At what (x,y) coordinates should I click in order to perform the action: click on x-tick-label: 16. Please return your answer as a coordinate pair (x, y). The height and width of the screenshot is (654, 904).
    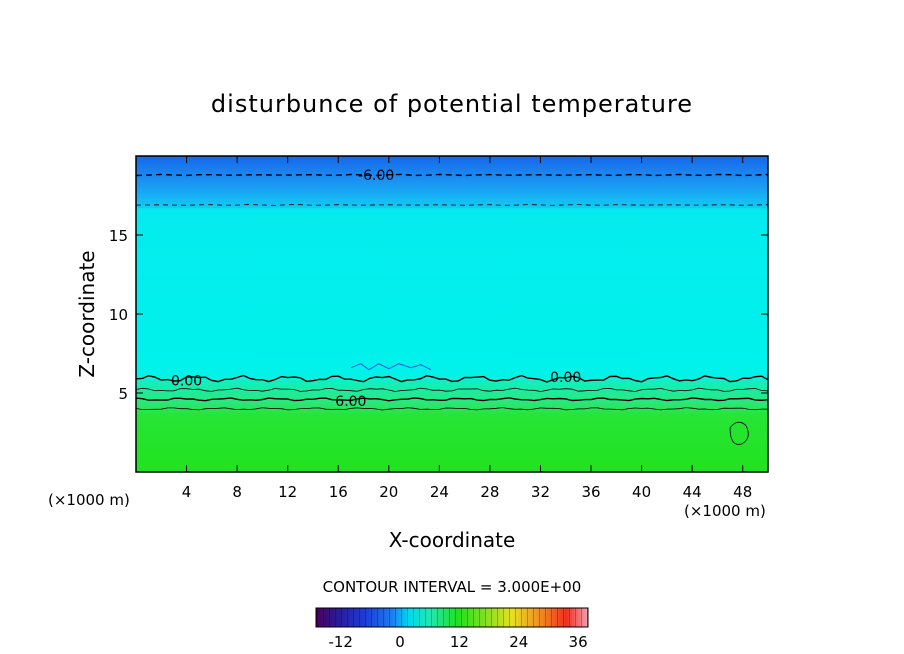
    Looking at the image, I should click on (338, 492).